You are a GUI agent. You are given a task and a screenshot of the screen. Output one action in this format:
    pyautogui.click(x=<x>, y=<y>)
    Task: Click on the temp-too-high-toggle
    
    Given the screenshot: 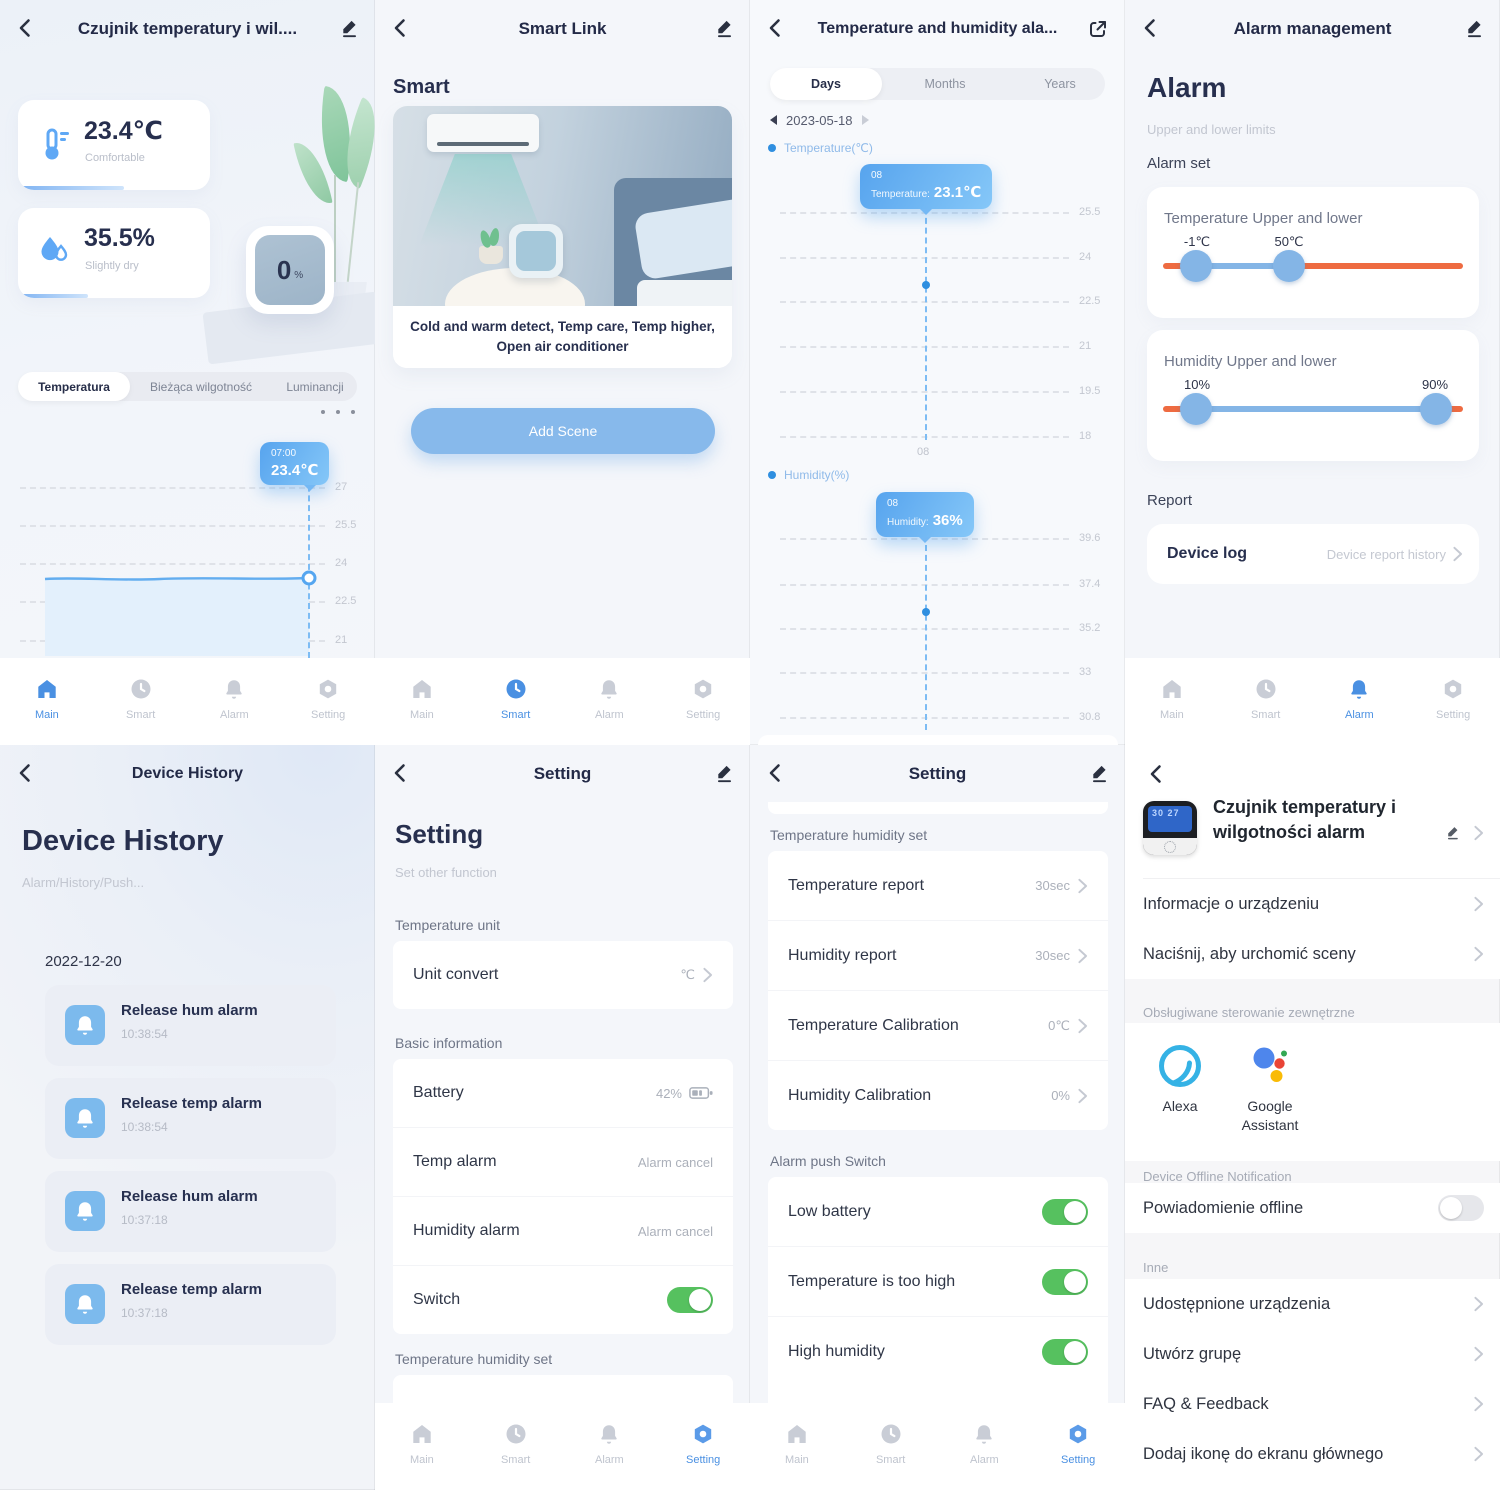 What is the action you would take?
    pyautogui.click(x=1065, y=1281)
    